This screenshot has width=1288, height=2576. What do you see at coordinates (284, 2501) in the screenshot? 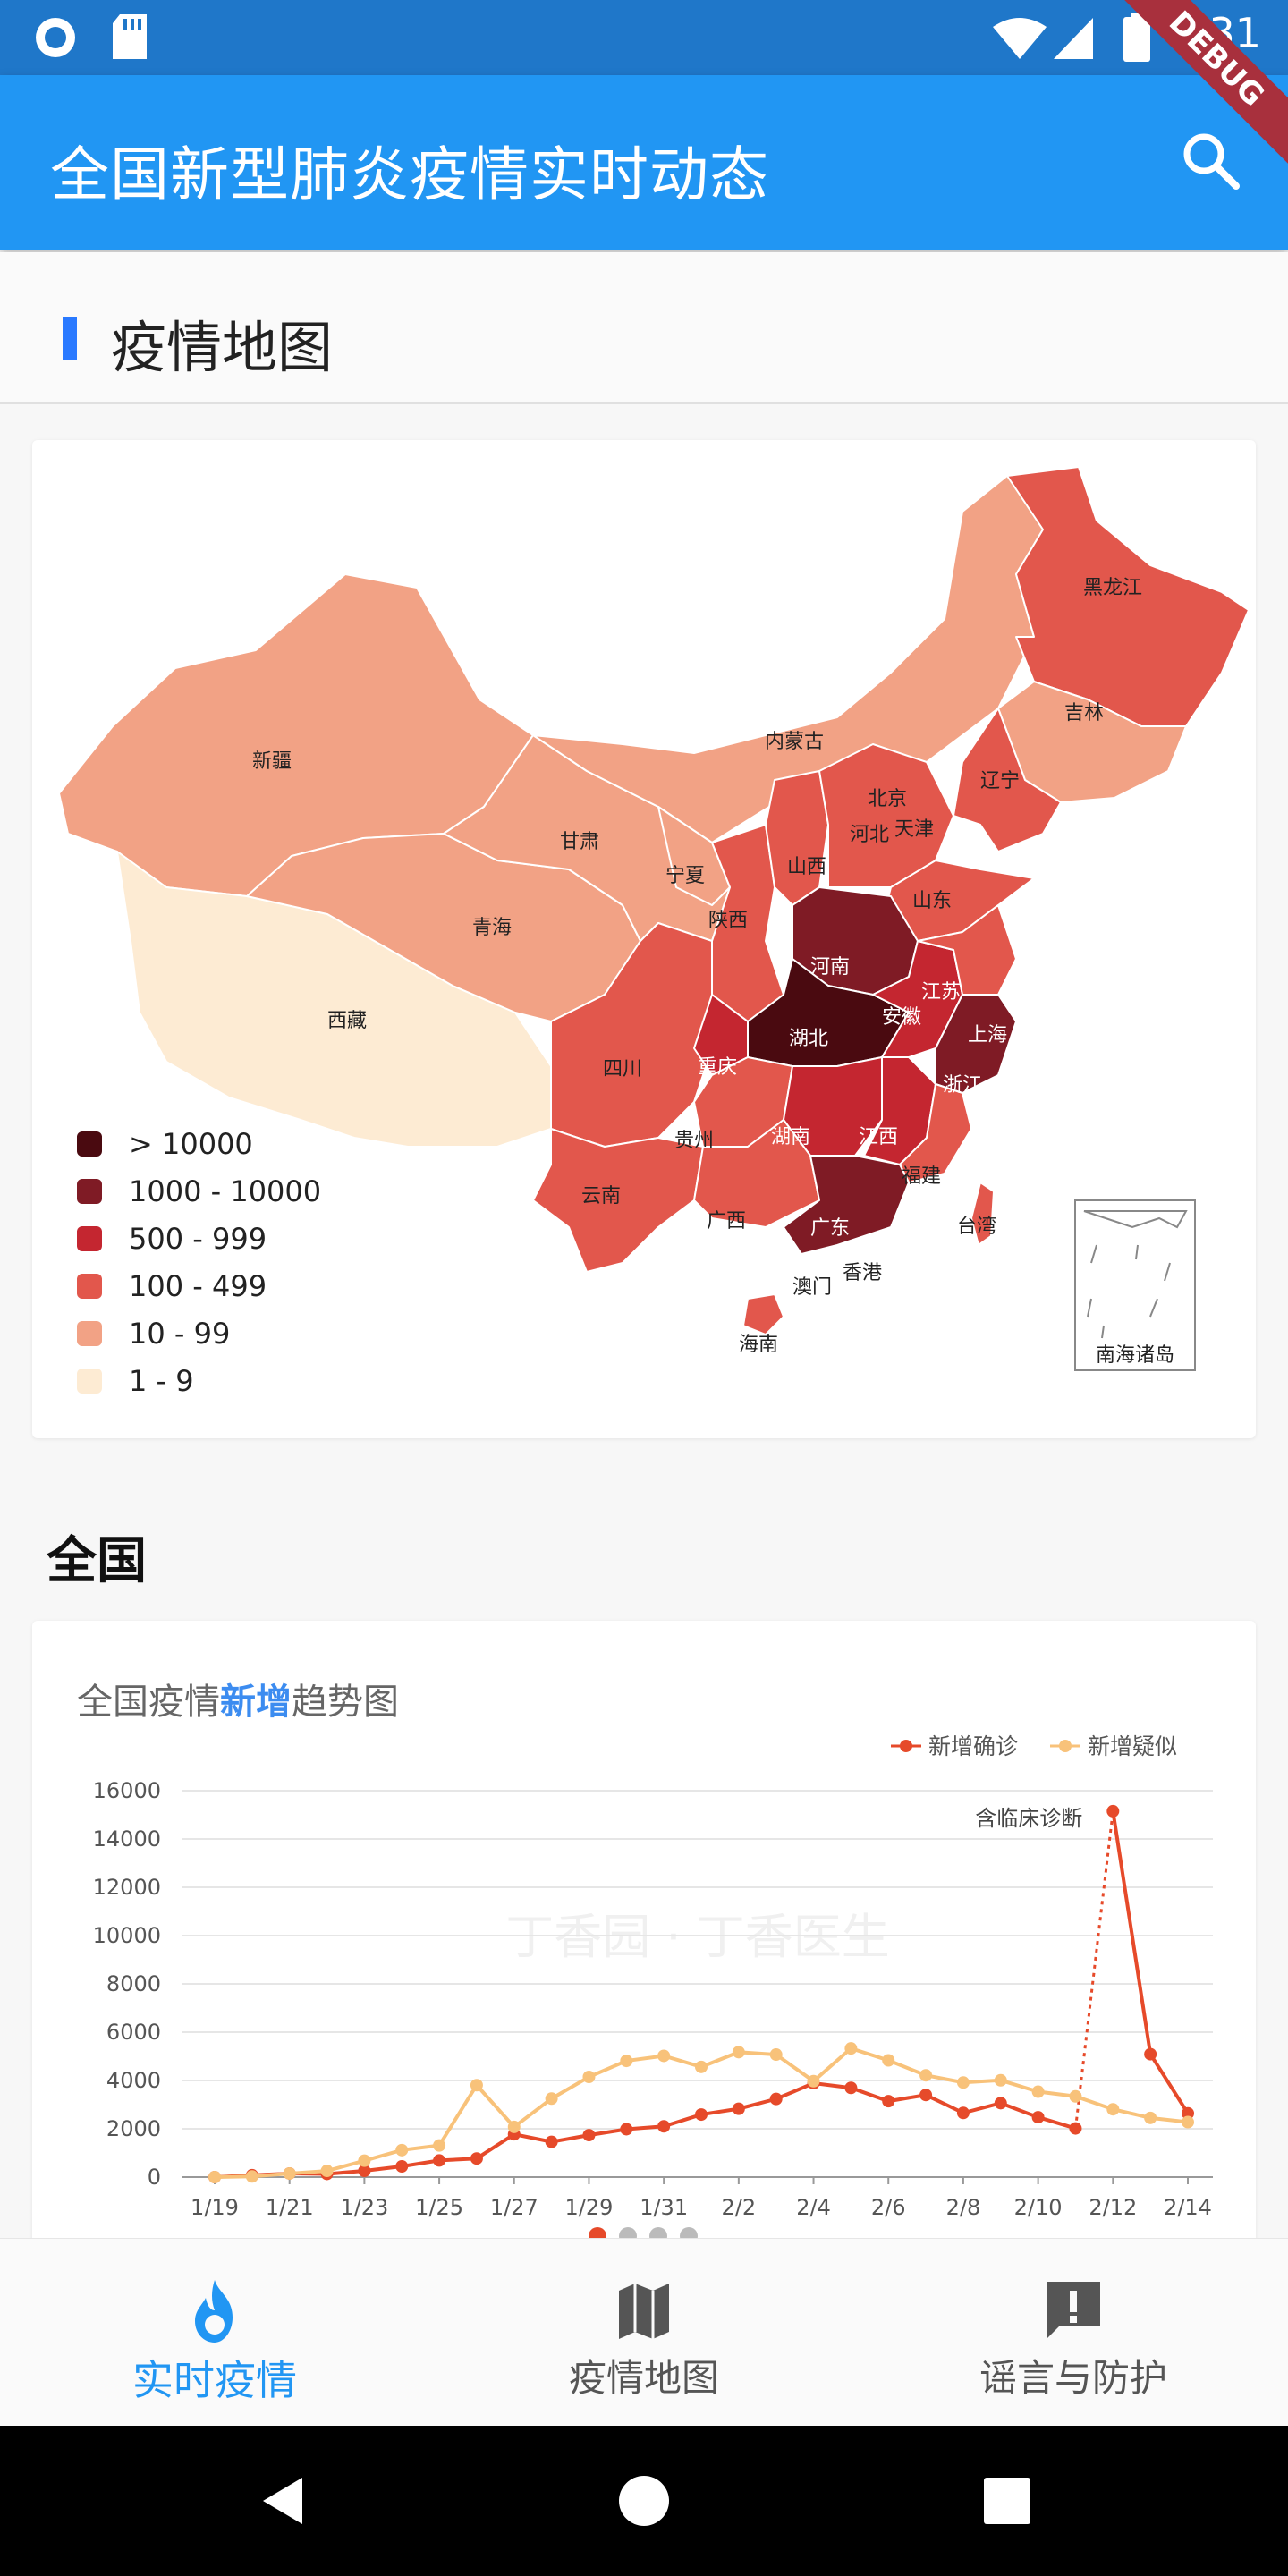
I see `back-icon` at bounding box center [284, 2501].